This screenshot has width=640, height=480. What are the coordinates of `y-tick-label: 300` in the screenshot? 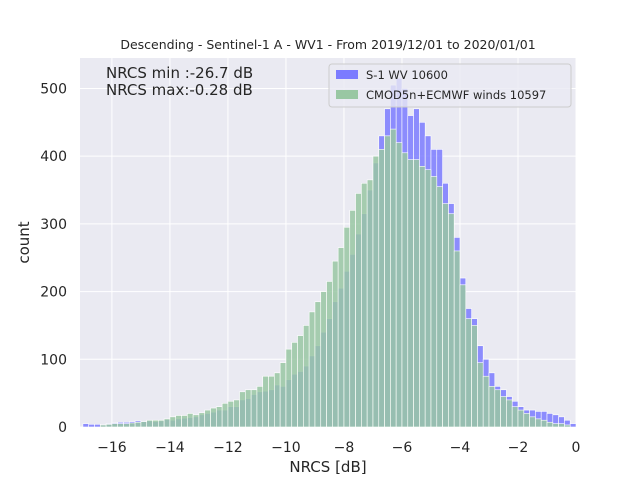 It's located at (53, 225).